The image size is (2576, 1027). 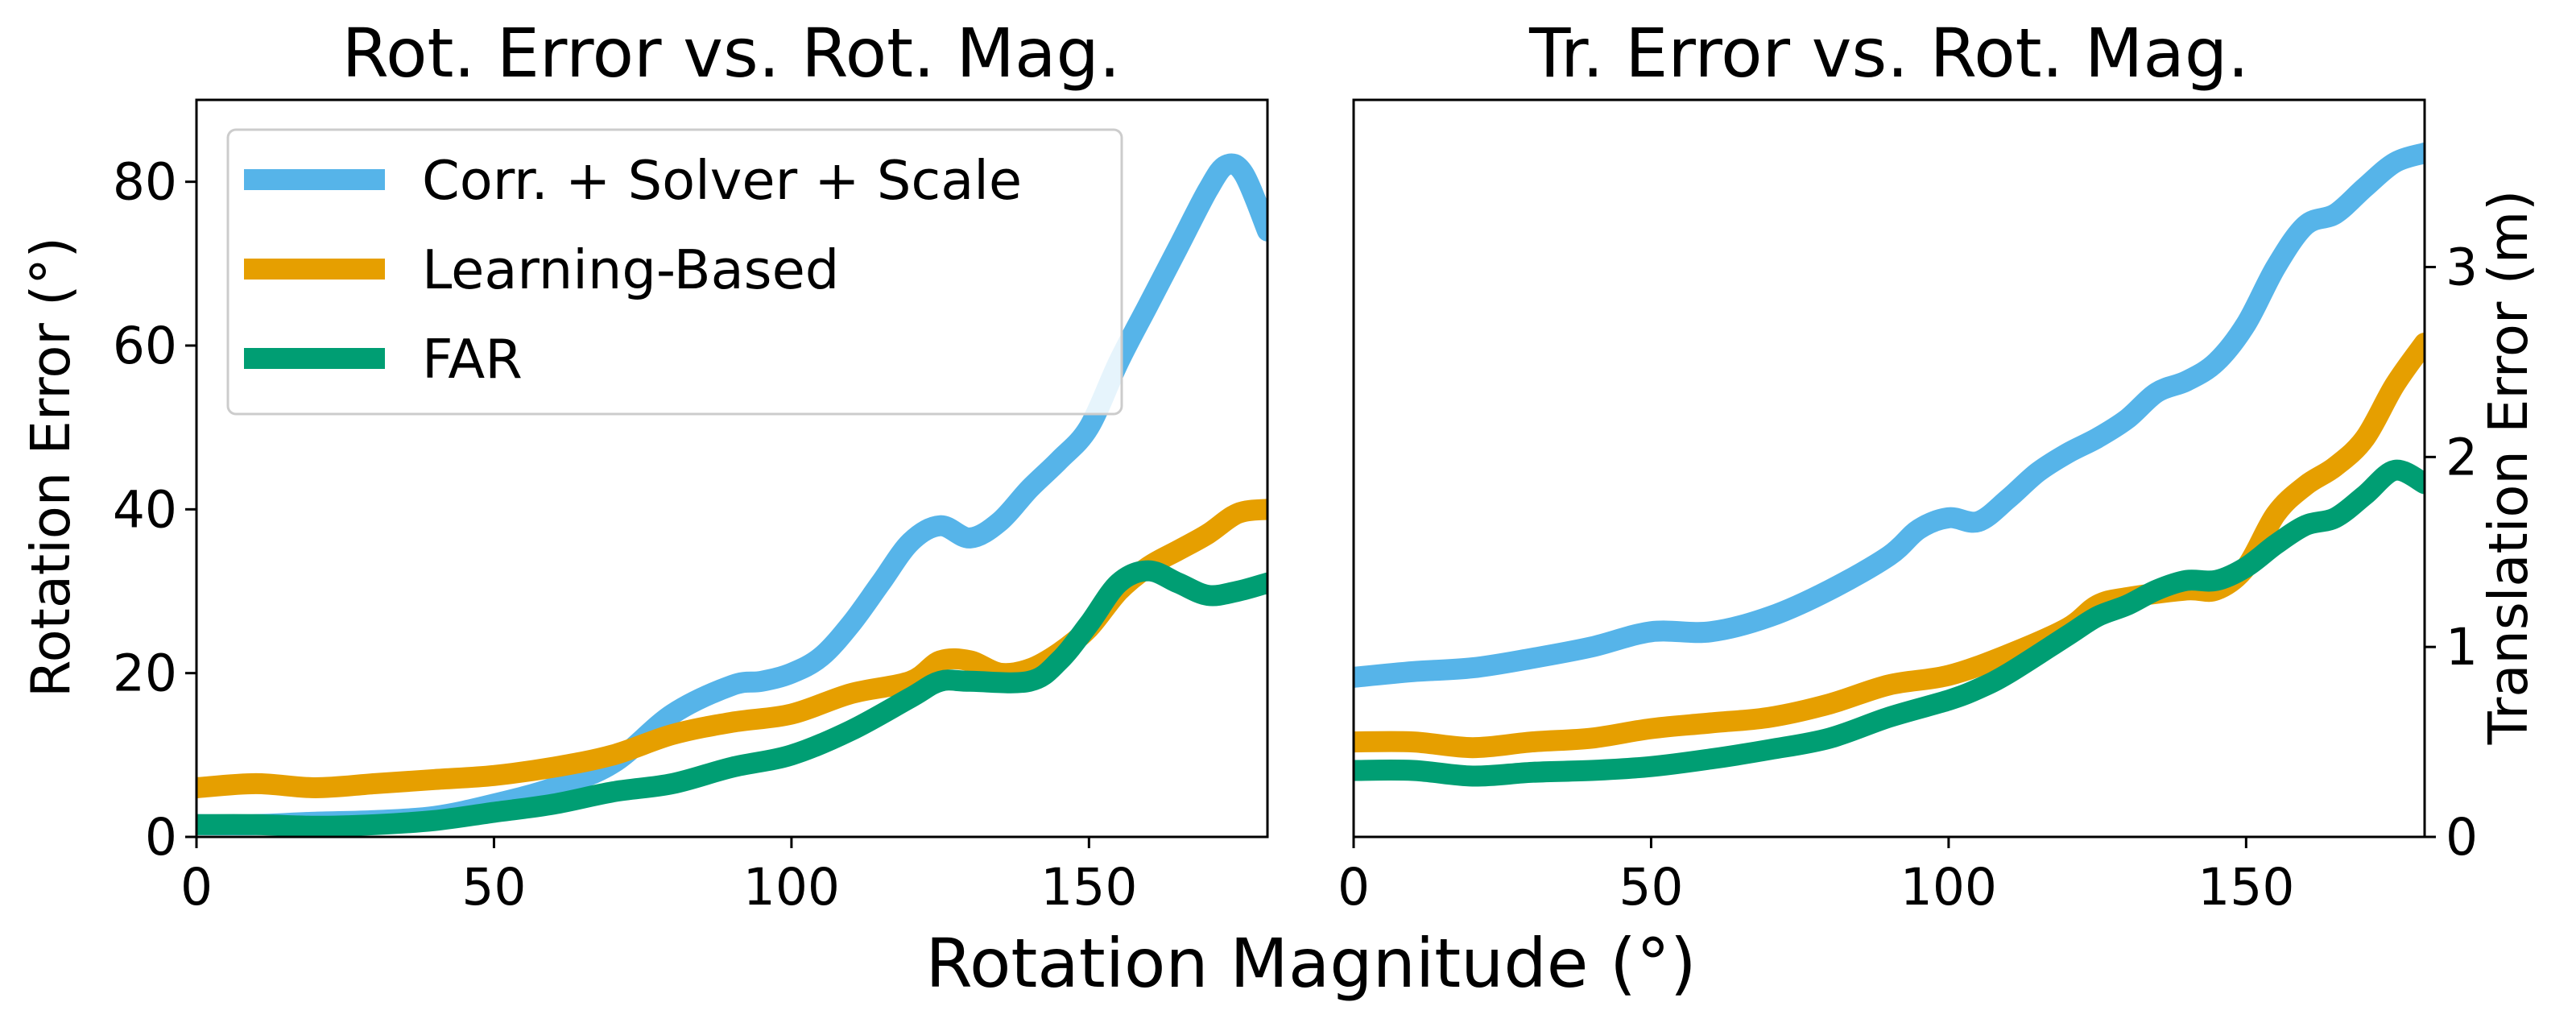 I want to click on legend-label: FAR, so click(x=473, y=359).